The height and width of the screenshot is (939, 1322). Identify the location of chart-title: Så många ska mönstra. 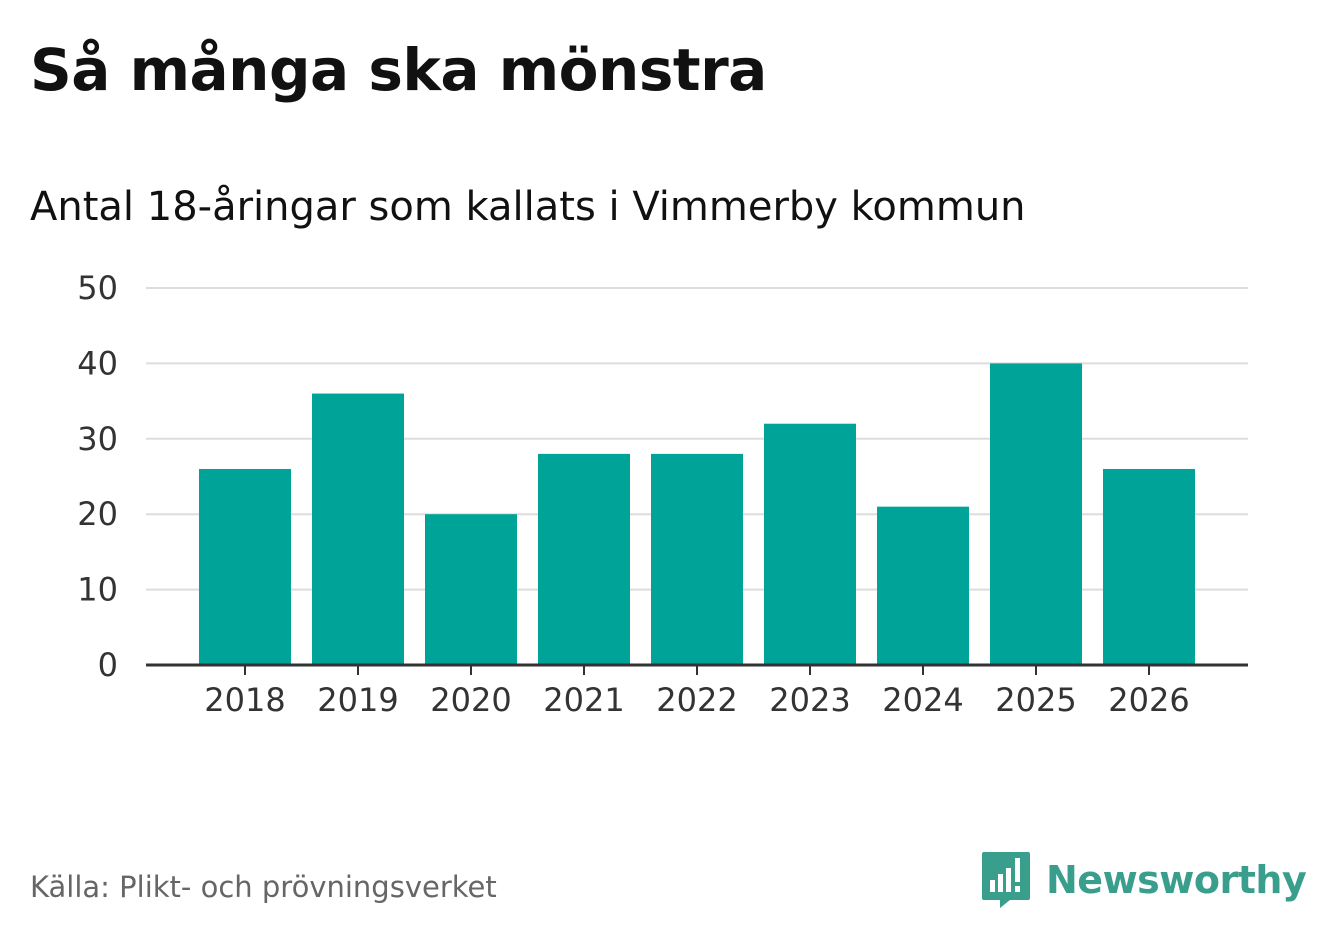
(398, 70).